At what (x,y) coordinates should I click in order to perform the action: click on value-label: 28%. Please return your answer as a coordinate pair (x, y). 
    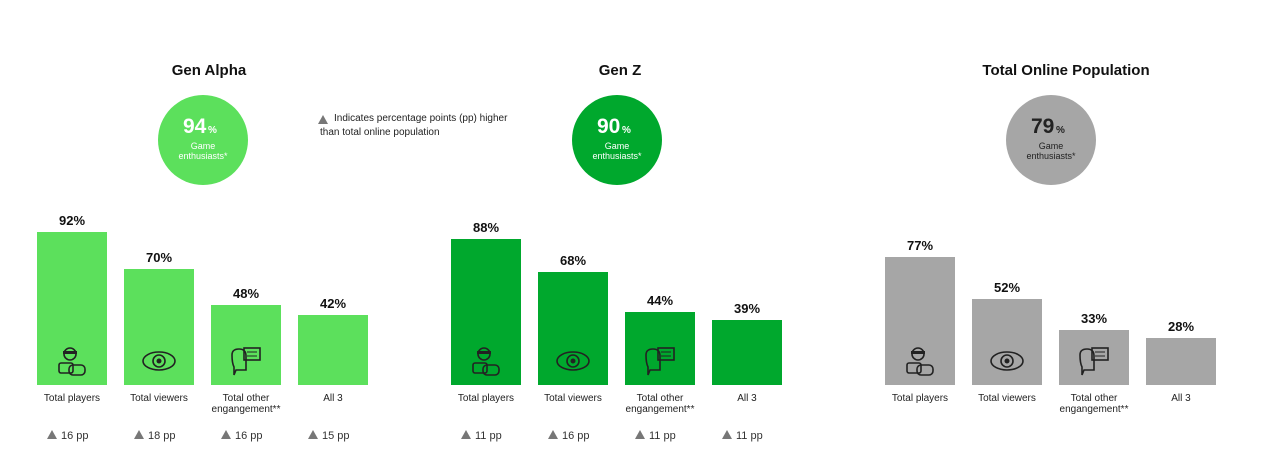
    Looking at the image, I should click on (1181, 327).